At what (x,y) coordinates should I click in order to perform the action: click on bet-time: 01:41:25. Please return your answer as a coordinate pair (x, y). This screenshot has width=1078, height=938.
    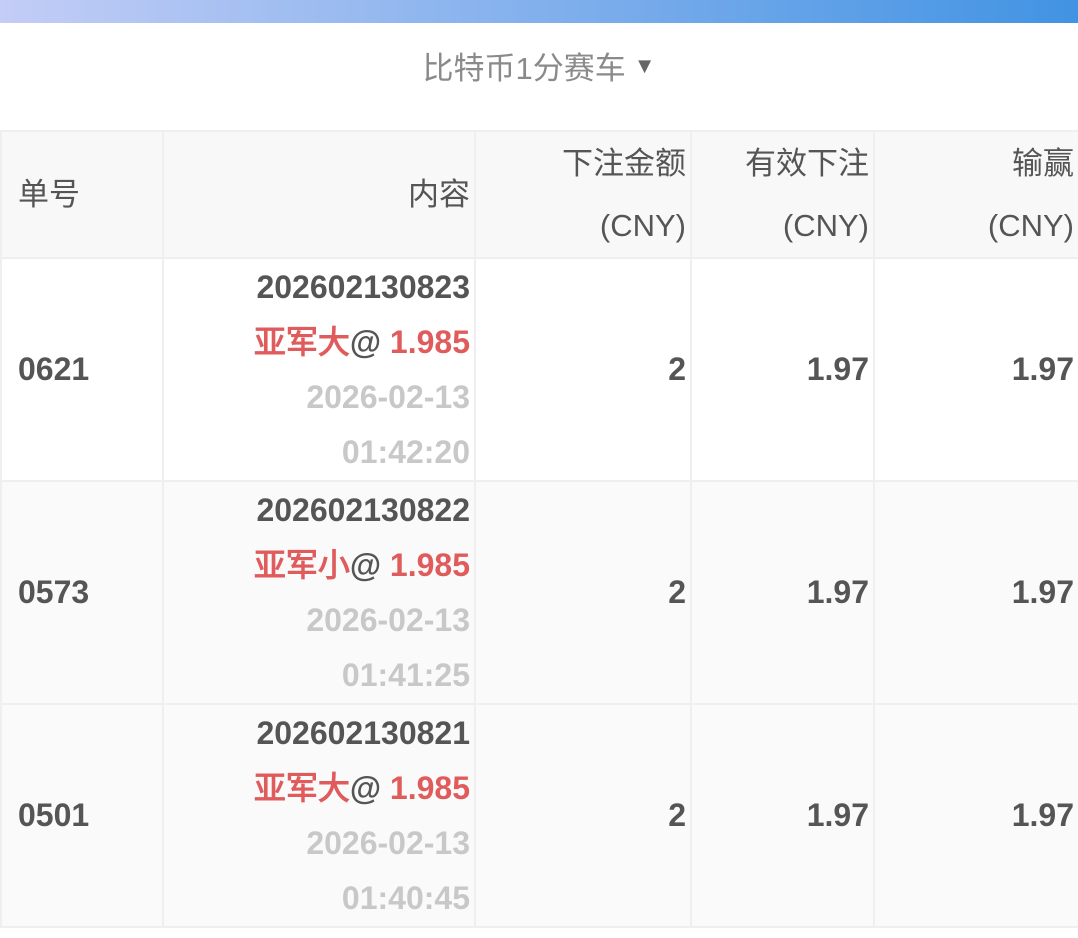
    Looking at the image, I should click on (405, 674).